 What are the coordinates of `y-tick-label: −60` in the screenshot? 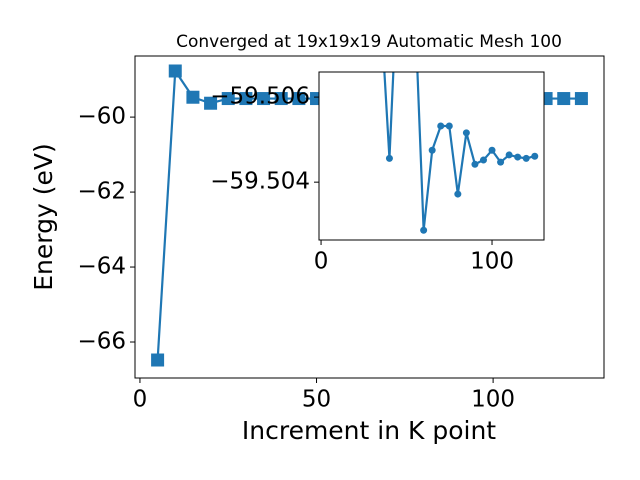 It's located at (101, 117).